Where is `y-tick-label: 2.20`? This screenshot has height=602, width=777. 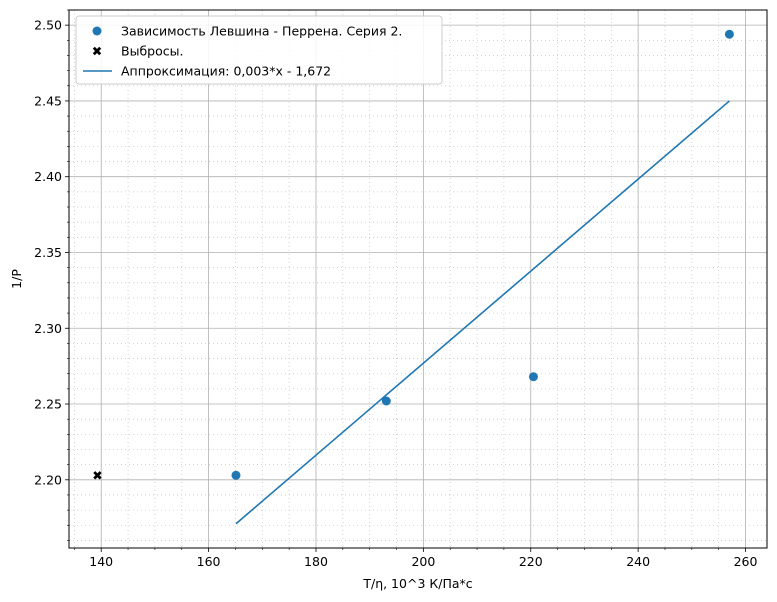
y-tick-label: 2.20 is located at coordinates (48, 479).